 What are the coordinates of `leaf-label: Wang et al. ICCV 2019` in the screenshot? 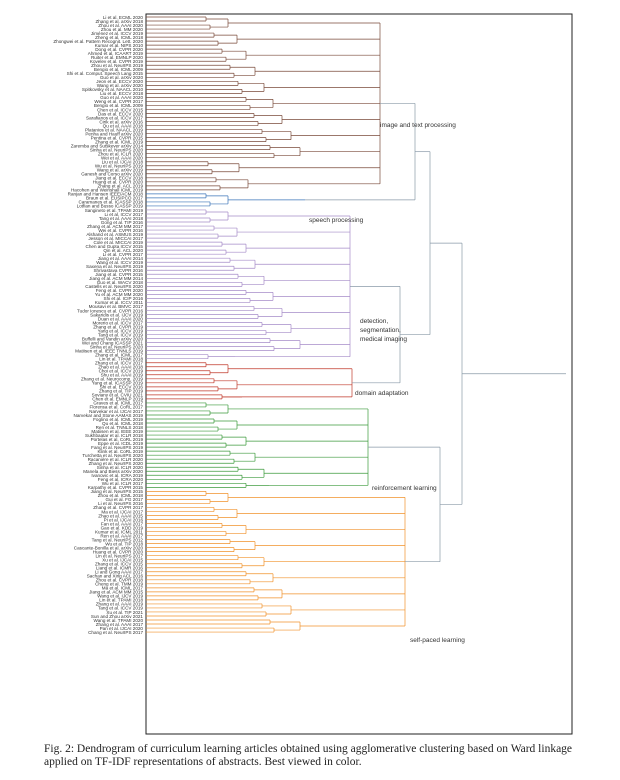 It's located at (119, 262).